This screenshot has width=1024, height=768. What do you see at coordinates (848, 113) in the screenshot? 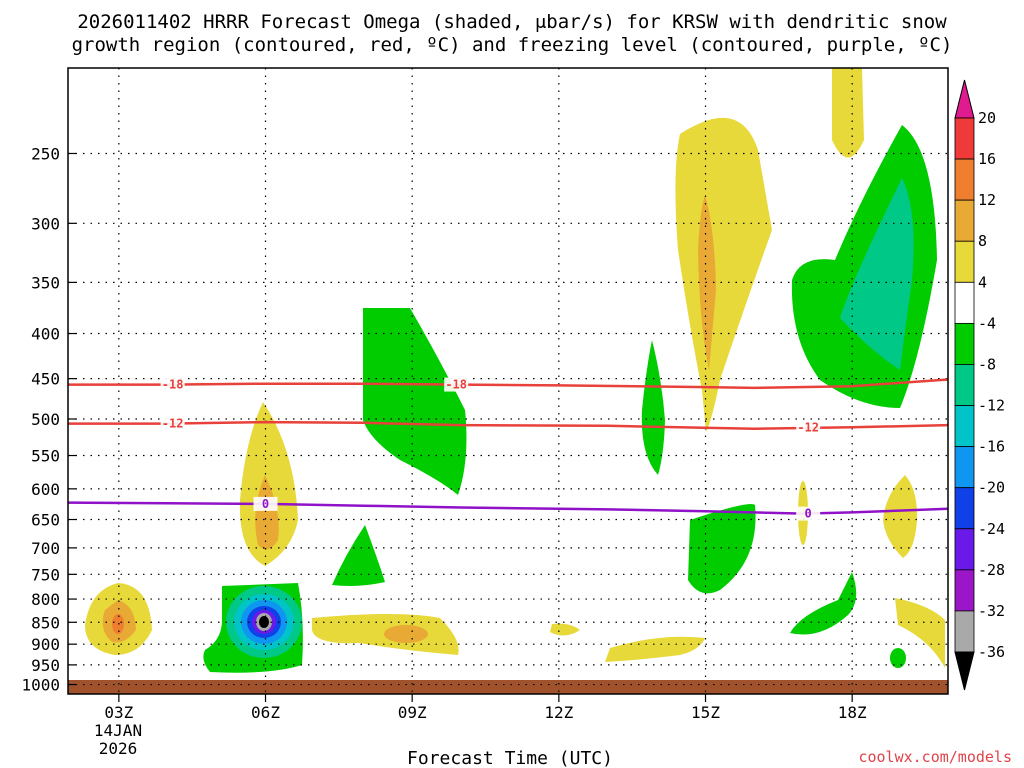
I see `omega-positive-region-top` at bounding box center [848, 113].